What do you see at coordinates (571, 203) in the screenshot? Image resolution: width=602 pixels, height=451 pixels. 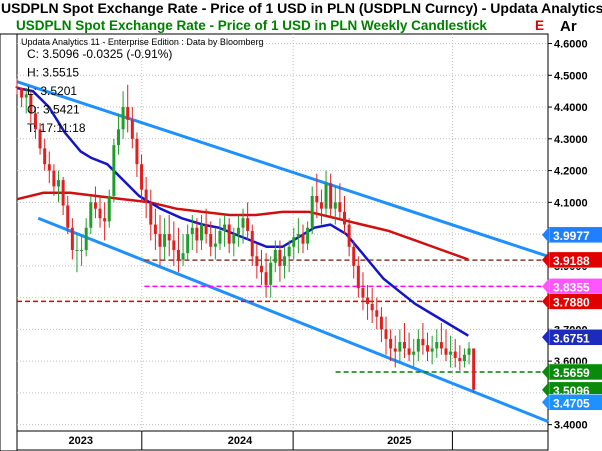 I see `y-tick-label: 4.1000` at bounding box center [571, 203].